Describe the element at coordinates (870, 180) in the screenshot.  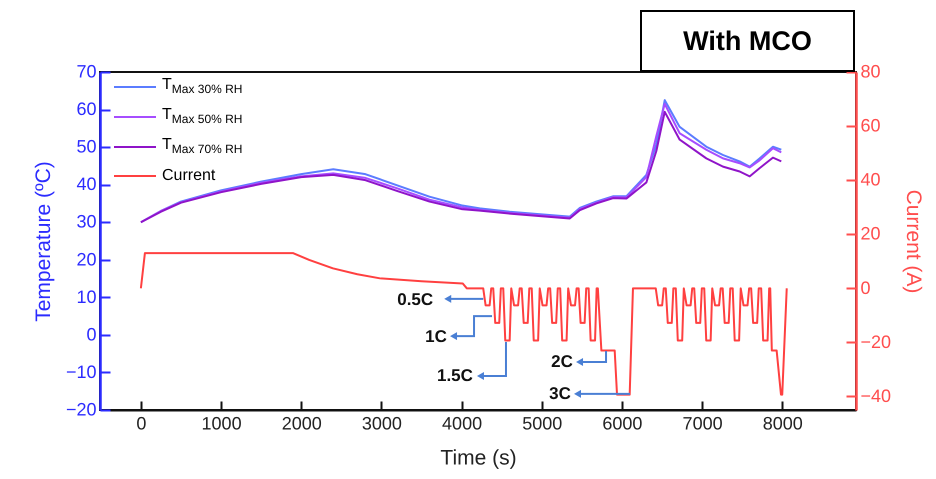
I see `y2-tick-label: 40` at that location.